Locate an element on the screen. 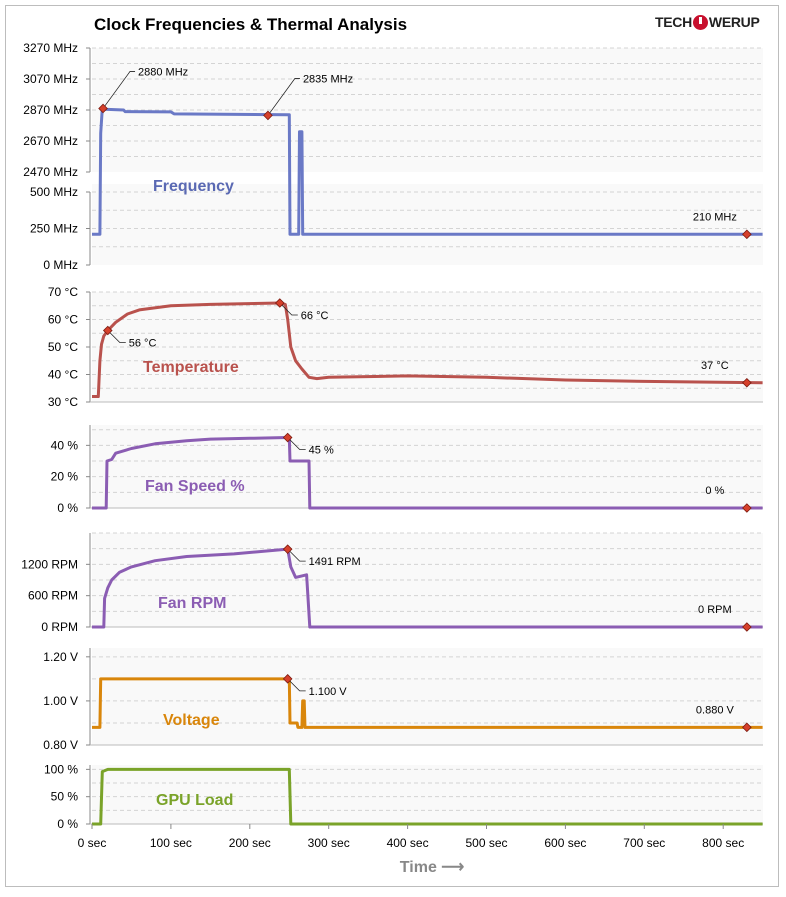 The width and height of the screenshot is (786, 897). y-tick-label: 2470 MHz is located at coordinates (50, 172).